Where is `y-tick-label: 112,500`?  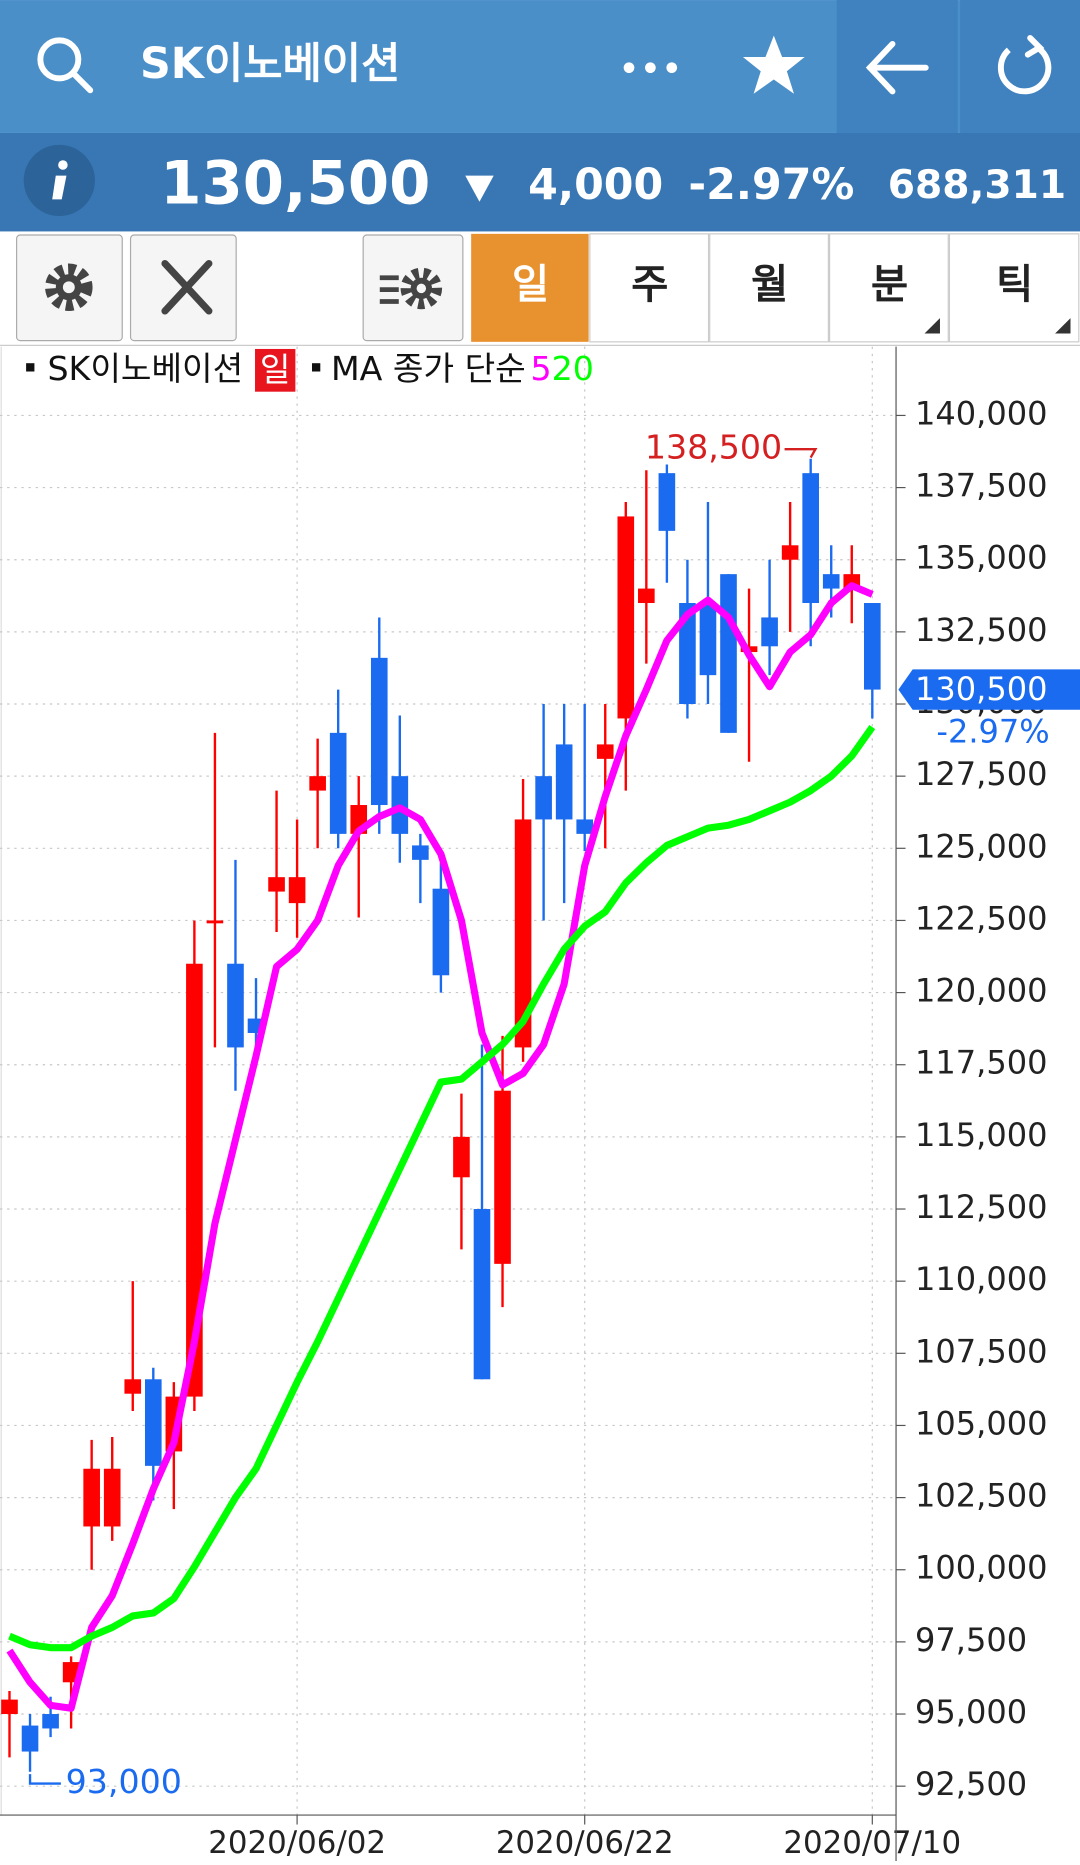
y-tick-label: 112,500 is located at coordinates (981, 1207).